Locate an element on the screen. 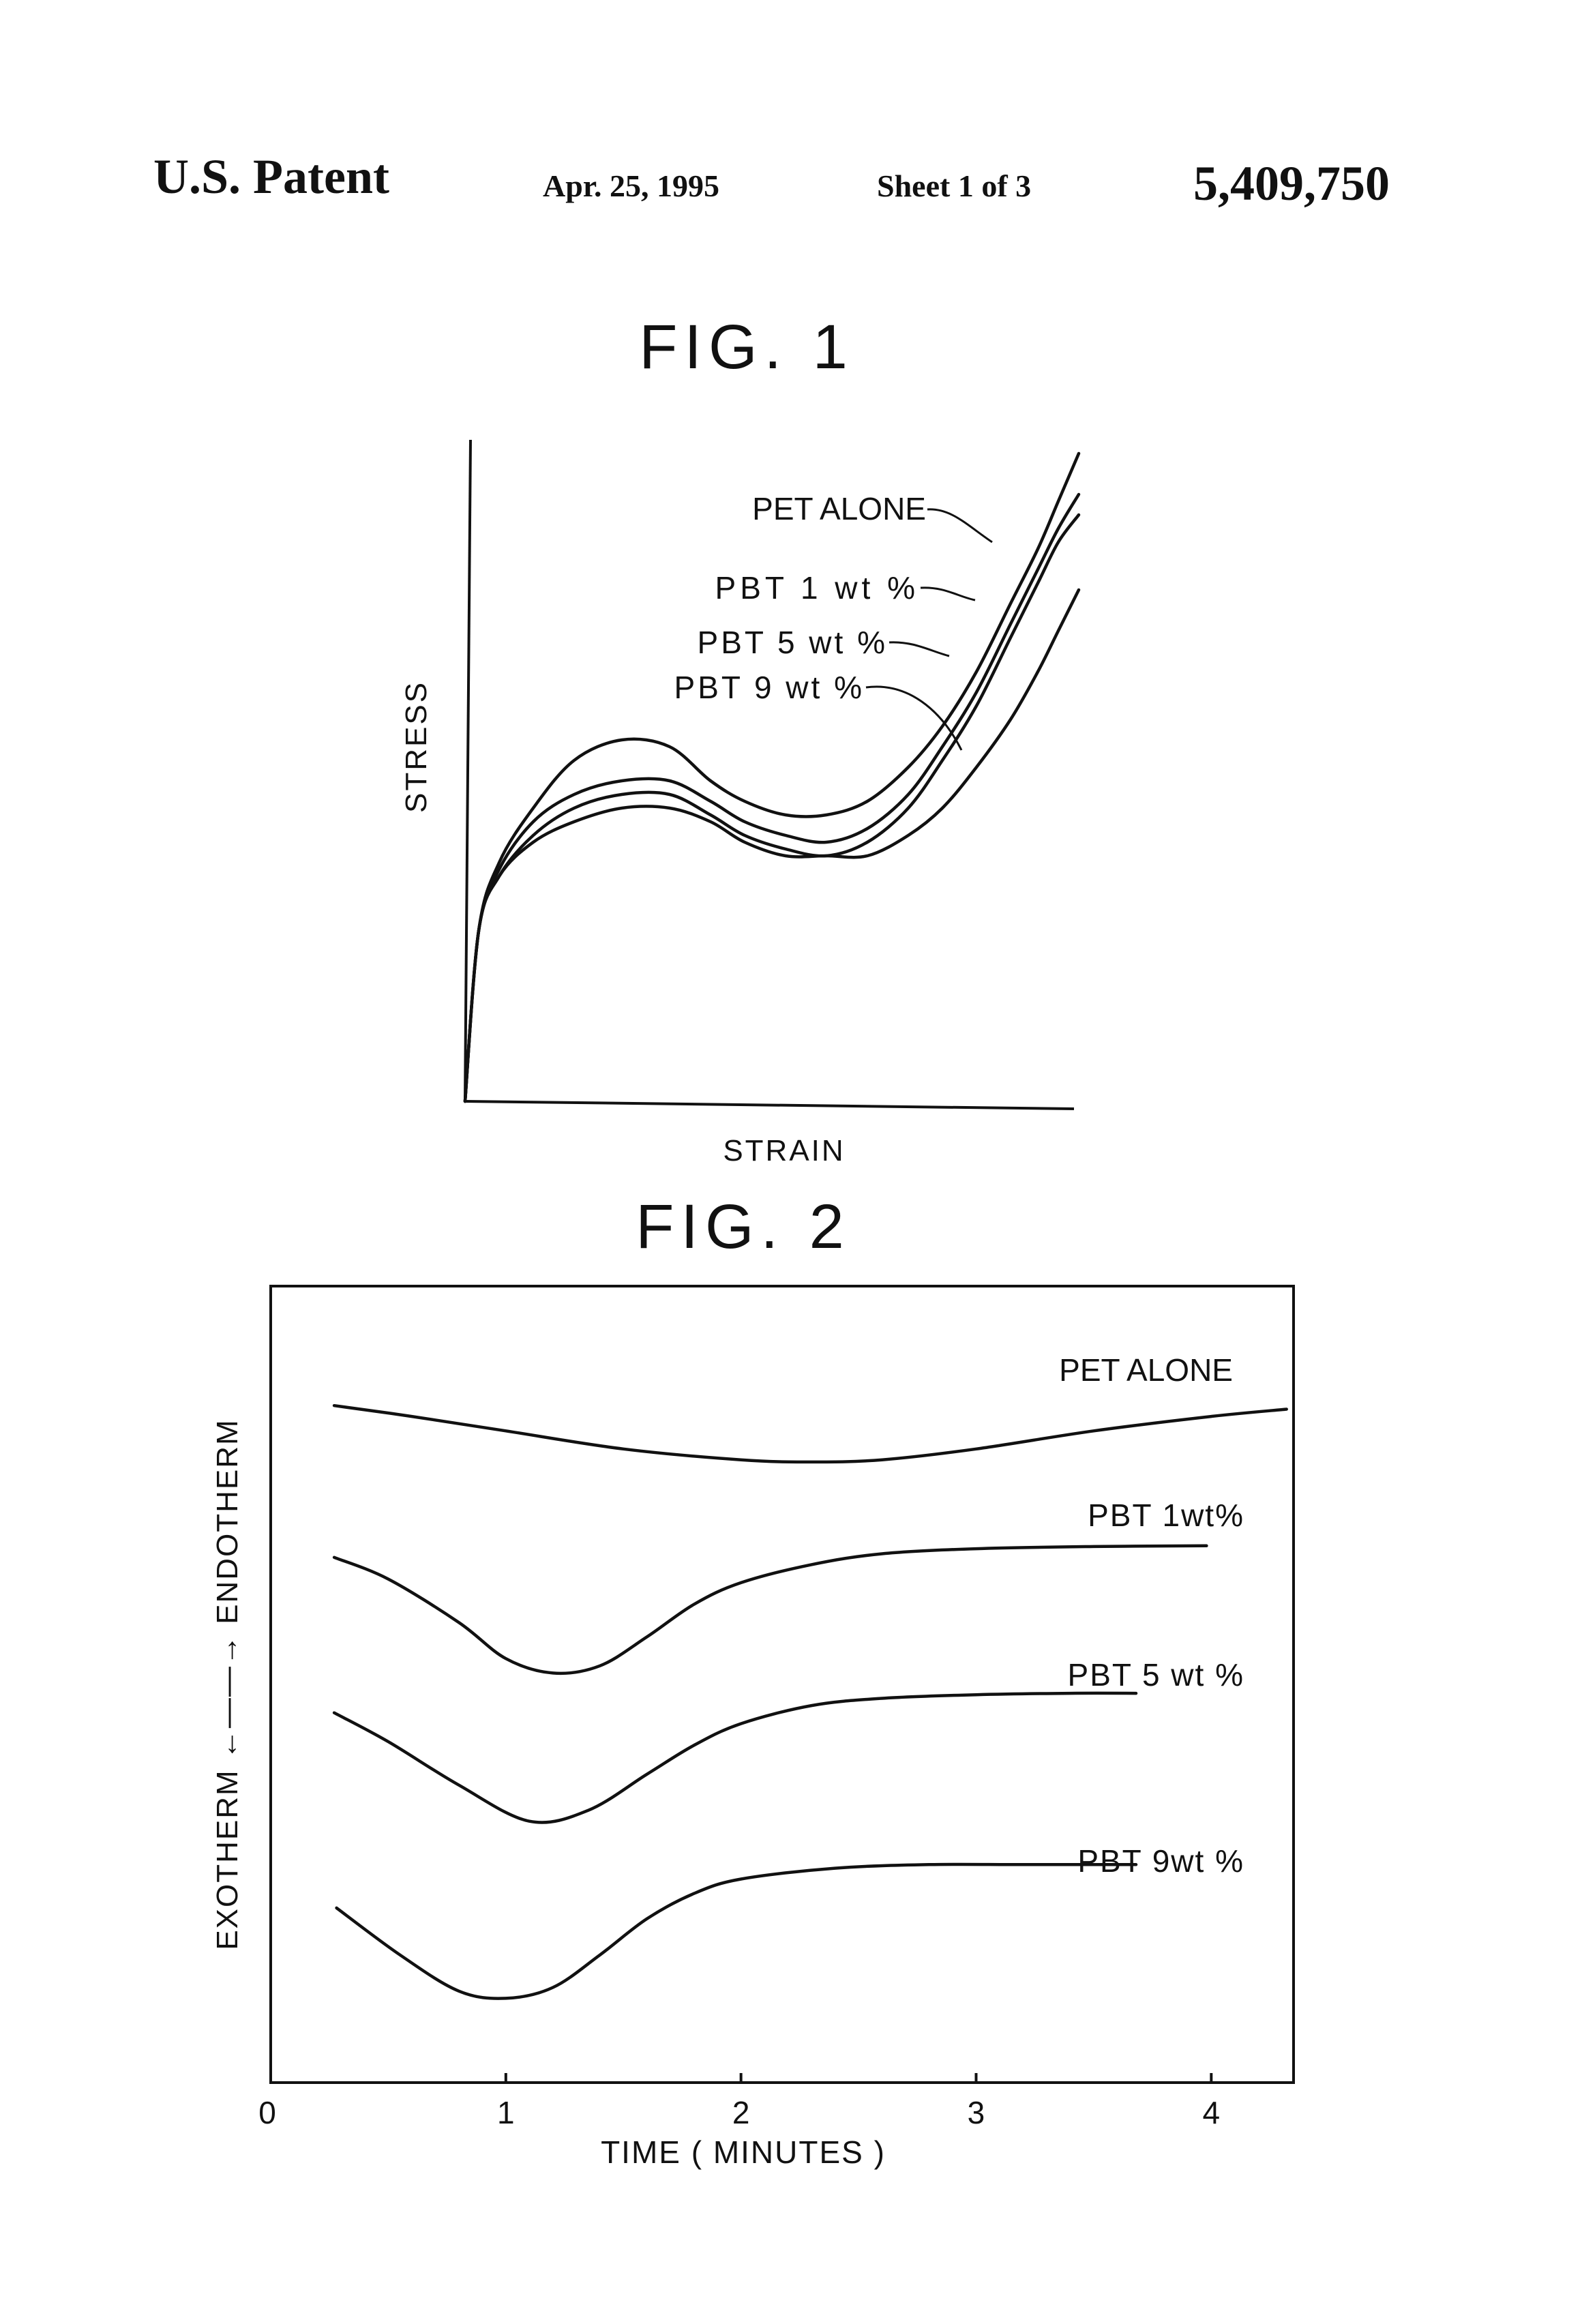 This screenshot has width=1582, height=2324. fig1-y-axis is located at coordinates (468, 770).